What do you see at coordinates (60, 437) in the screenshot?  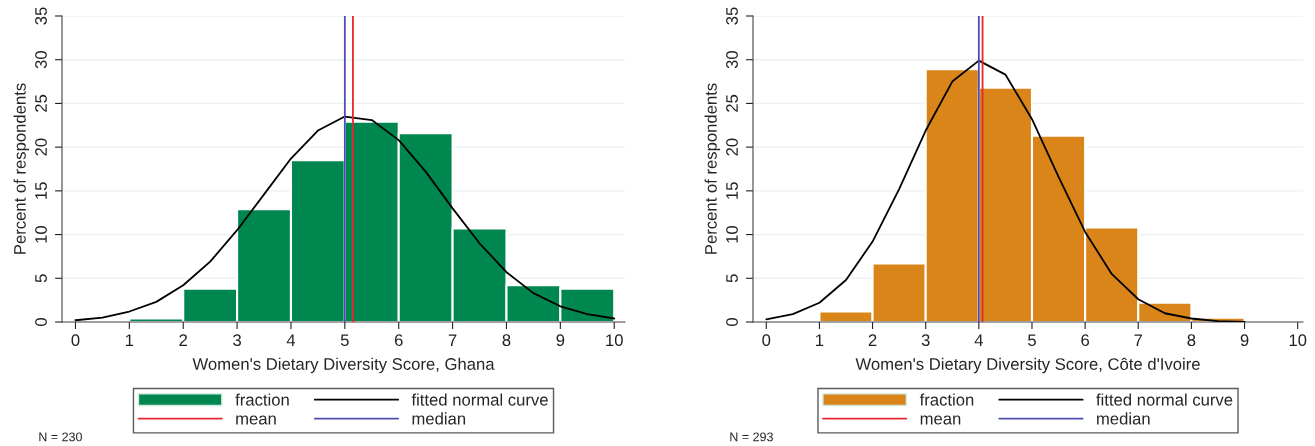 I see `text: N = 230` at bounding box center [60, 437].